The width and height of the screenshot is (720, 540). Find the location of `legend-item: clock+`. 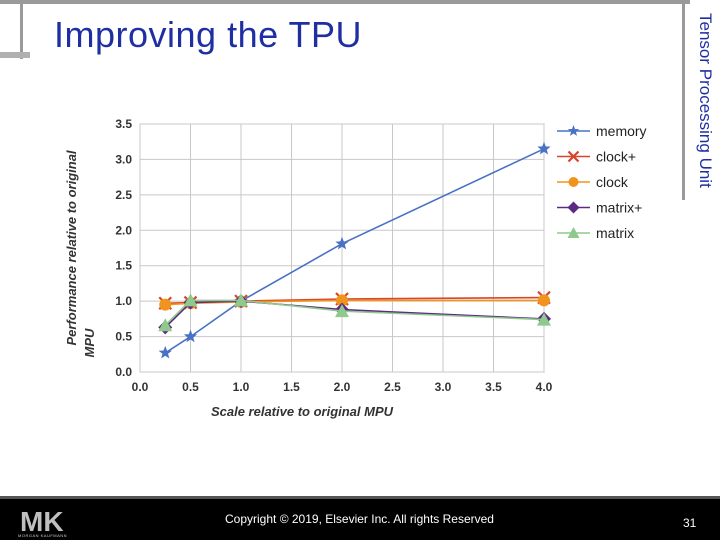

legend-item: clock+ is located at coordinates (596, 157).